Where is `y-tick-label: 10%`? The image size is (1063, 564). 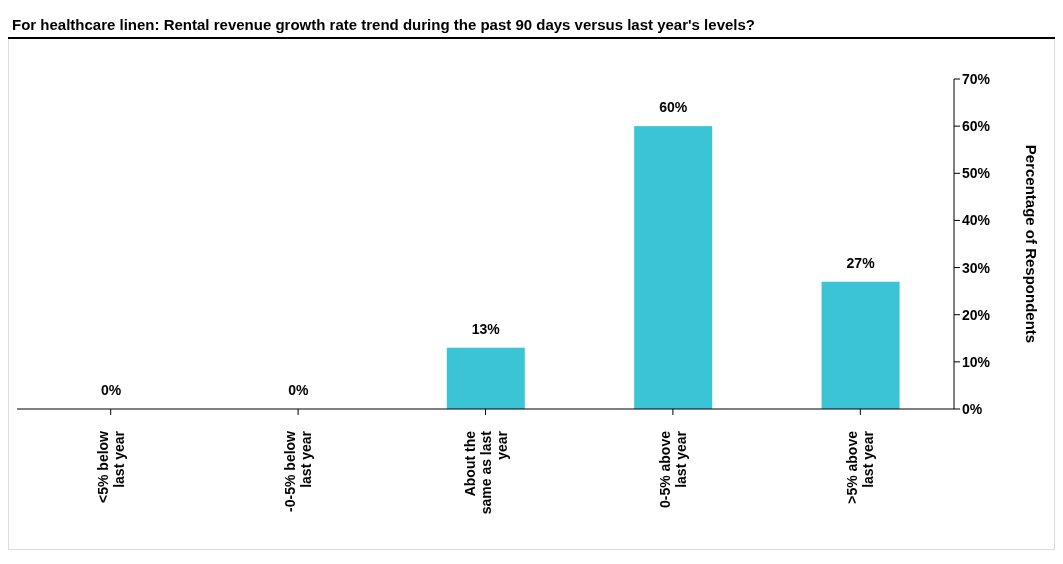 y-tick-label: 10% is located at coordinates (976, 361).